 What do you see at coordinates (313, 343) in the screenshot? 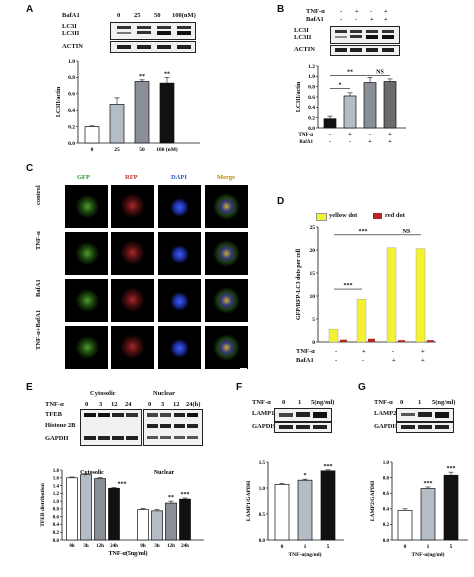
I see `chart-d-ytick-label-0: 0` at bounding box center [313, 343].